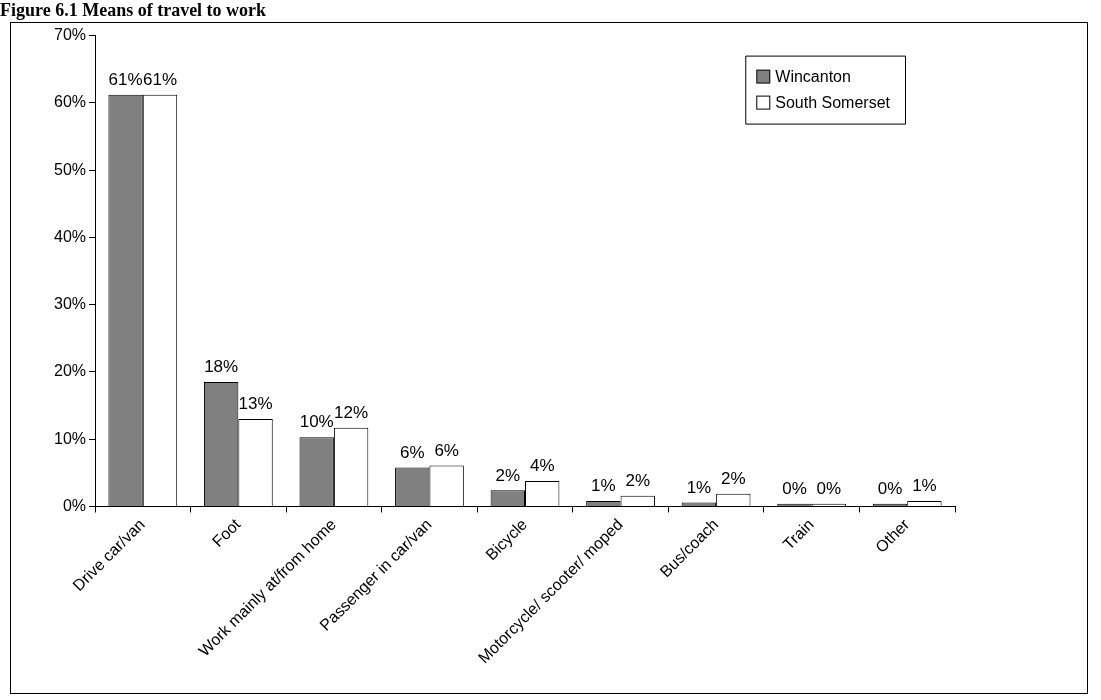 The height and width of the screenshot is (700, 1101). I want to click on data-label: 4%, so click(542, 466).